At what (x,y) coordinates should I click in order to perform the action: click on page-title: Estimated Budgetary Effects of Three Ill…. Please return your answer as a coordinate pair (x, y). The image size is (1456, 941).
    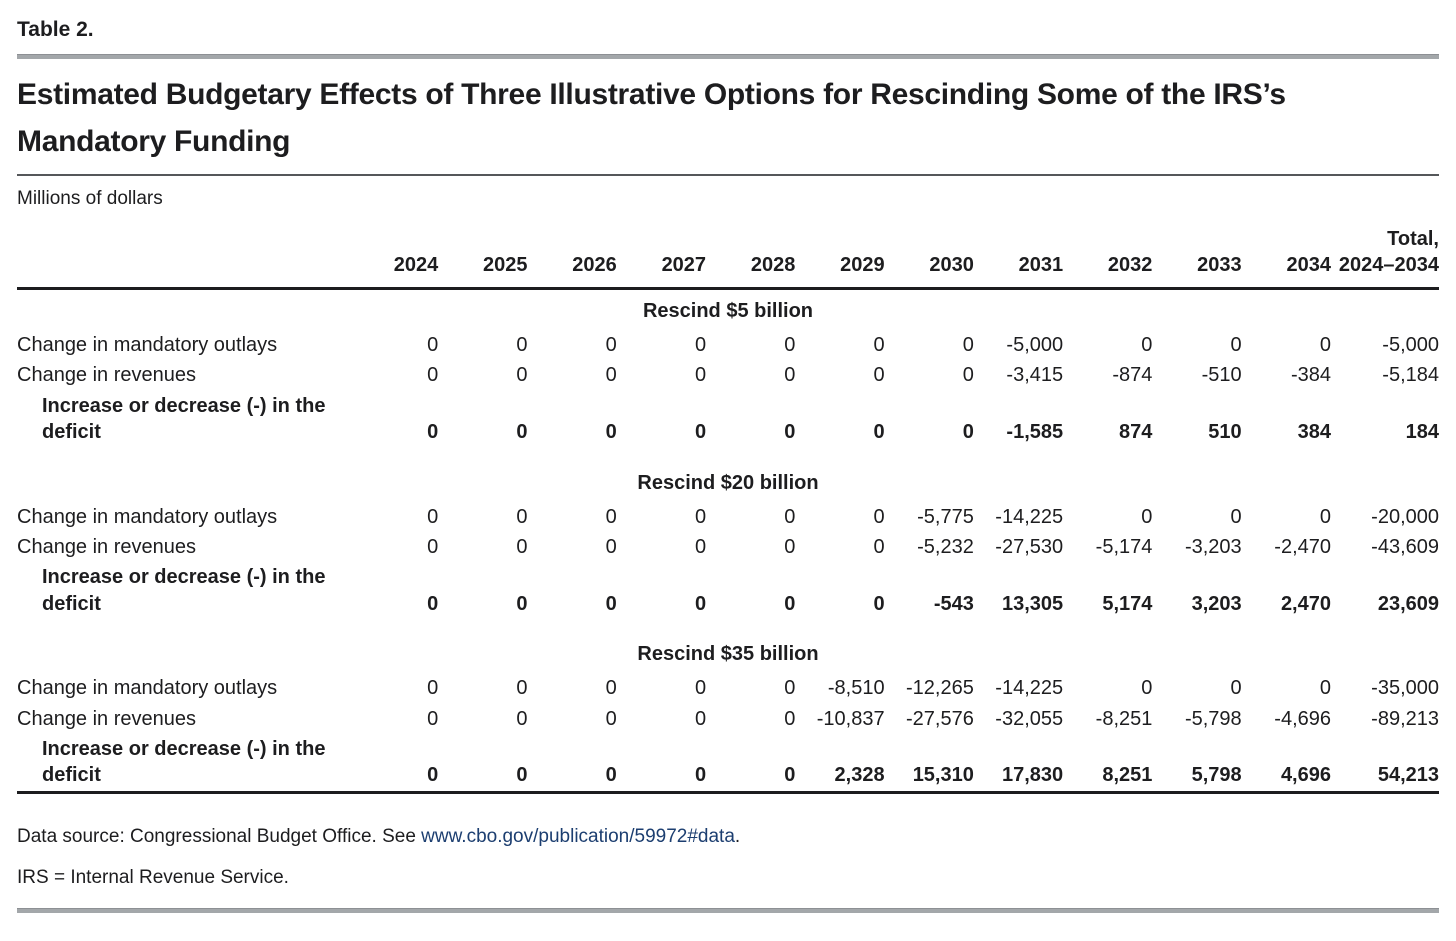
    Looking at the image, I should click on (651, 118).